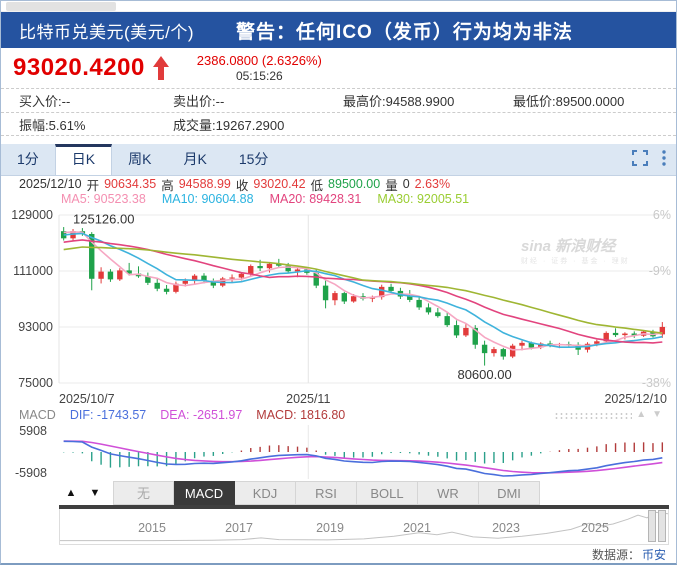 Image resolution: width=677 pixels, height=565 pixels. What do you see at coordinates (140, 159) in the screenshot?
I see `tab-weekly-k: 周K` at bounding box center [140, 159].